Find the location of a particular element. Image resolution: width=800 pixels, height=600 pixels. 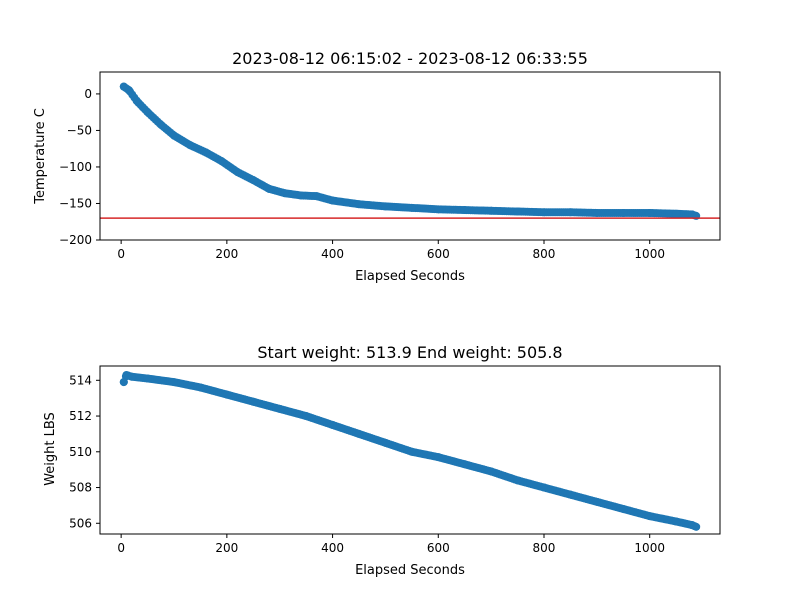

weight-x-ticks: 0 200 400 600 800 1000 is located at coordinates (391, 544).